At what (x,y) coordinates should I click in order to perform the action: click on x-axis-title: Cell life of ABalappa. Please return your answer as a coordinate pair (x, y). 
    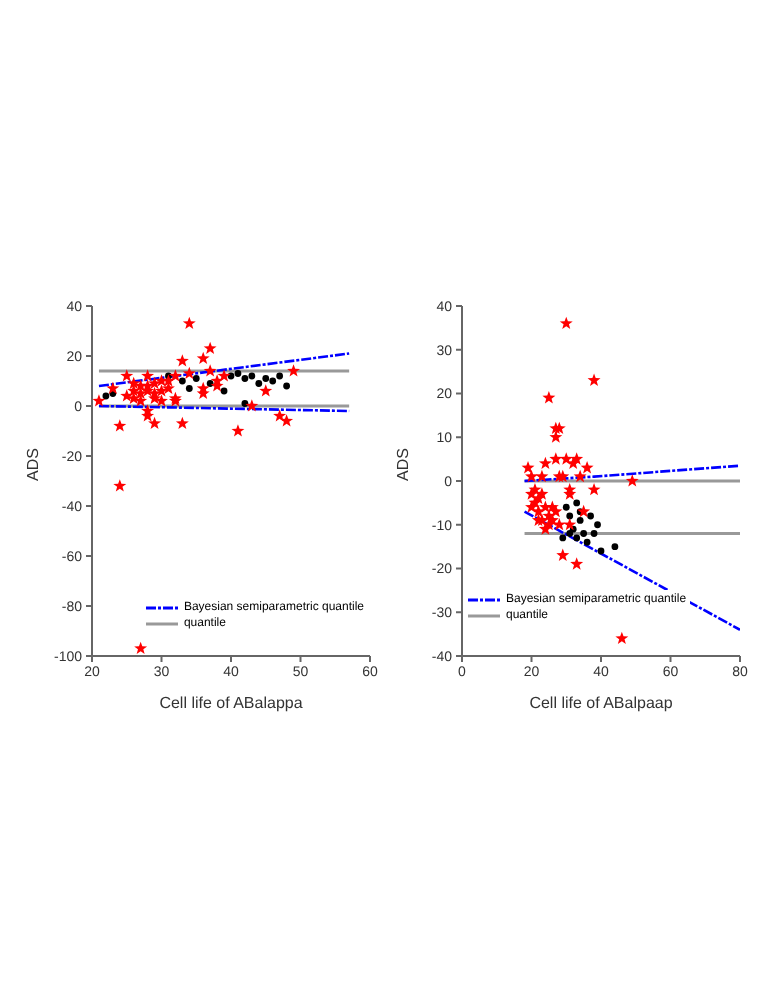
    Looking at the image, I should click on (231, 703).